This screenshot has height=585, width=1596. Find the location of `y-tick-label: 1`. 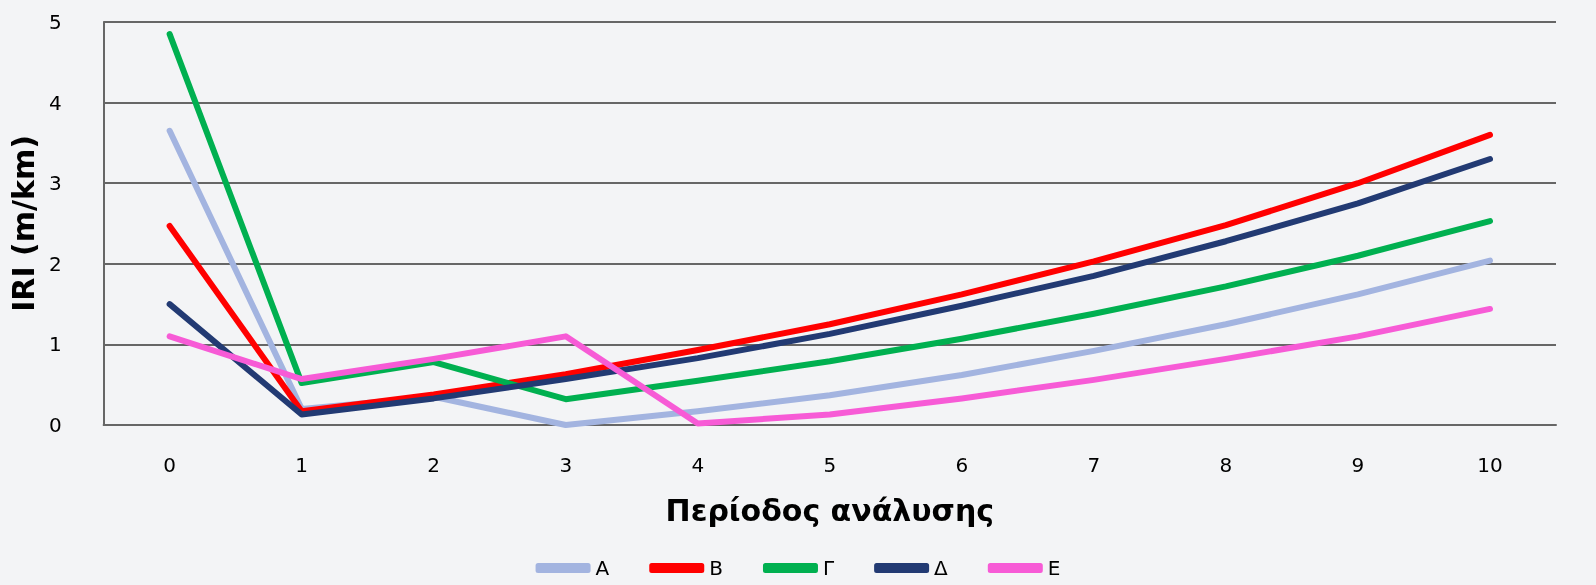

y-tick-label: 1 is located at coordinates (55, 344).